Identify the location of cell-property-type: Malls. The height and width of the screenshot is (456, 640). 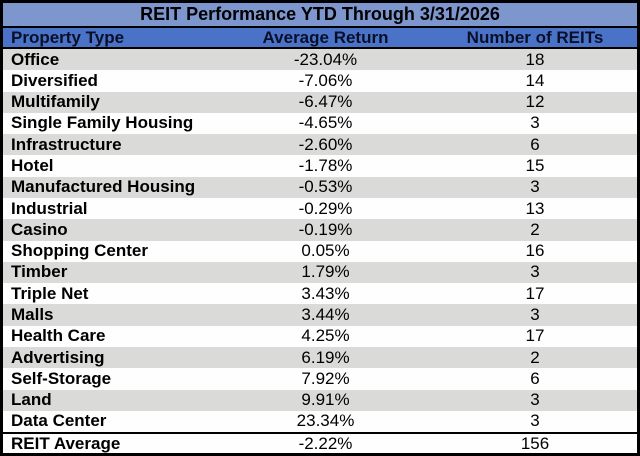
(32, 315).